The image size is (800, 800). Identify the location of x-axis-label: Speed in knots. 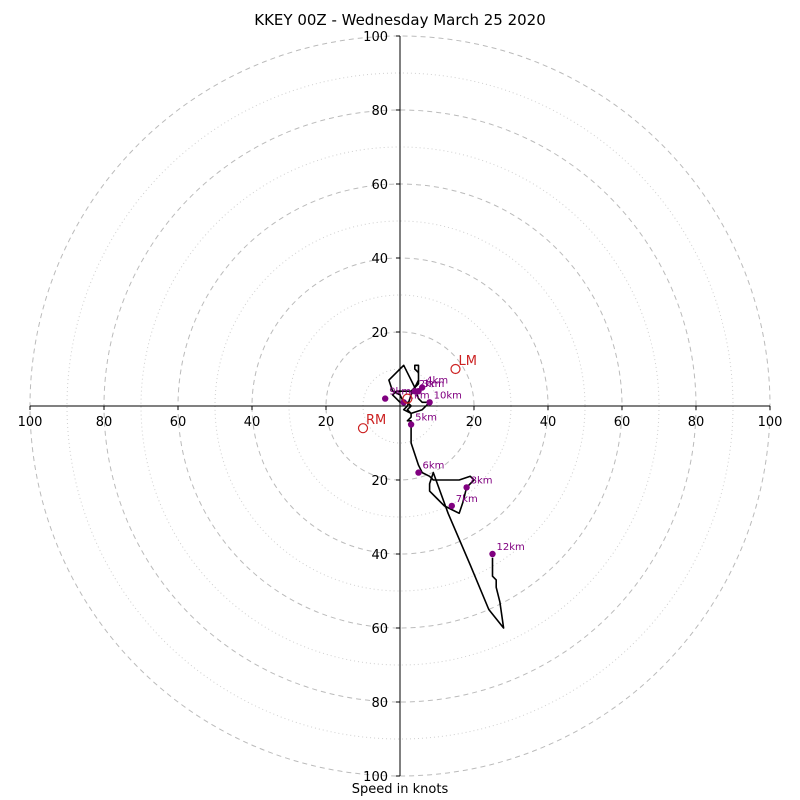
(400, 789).